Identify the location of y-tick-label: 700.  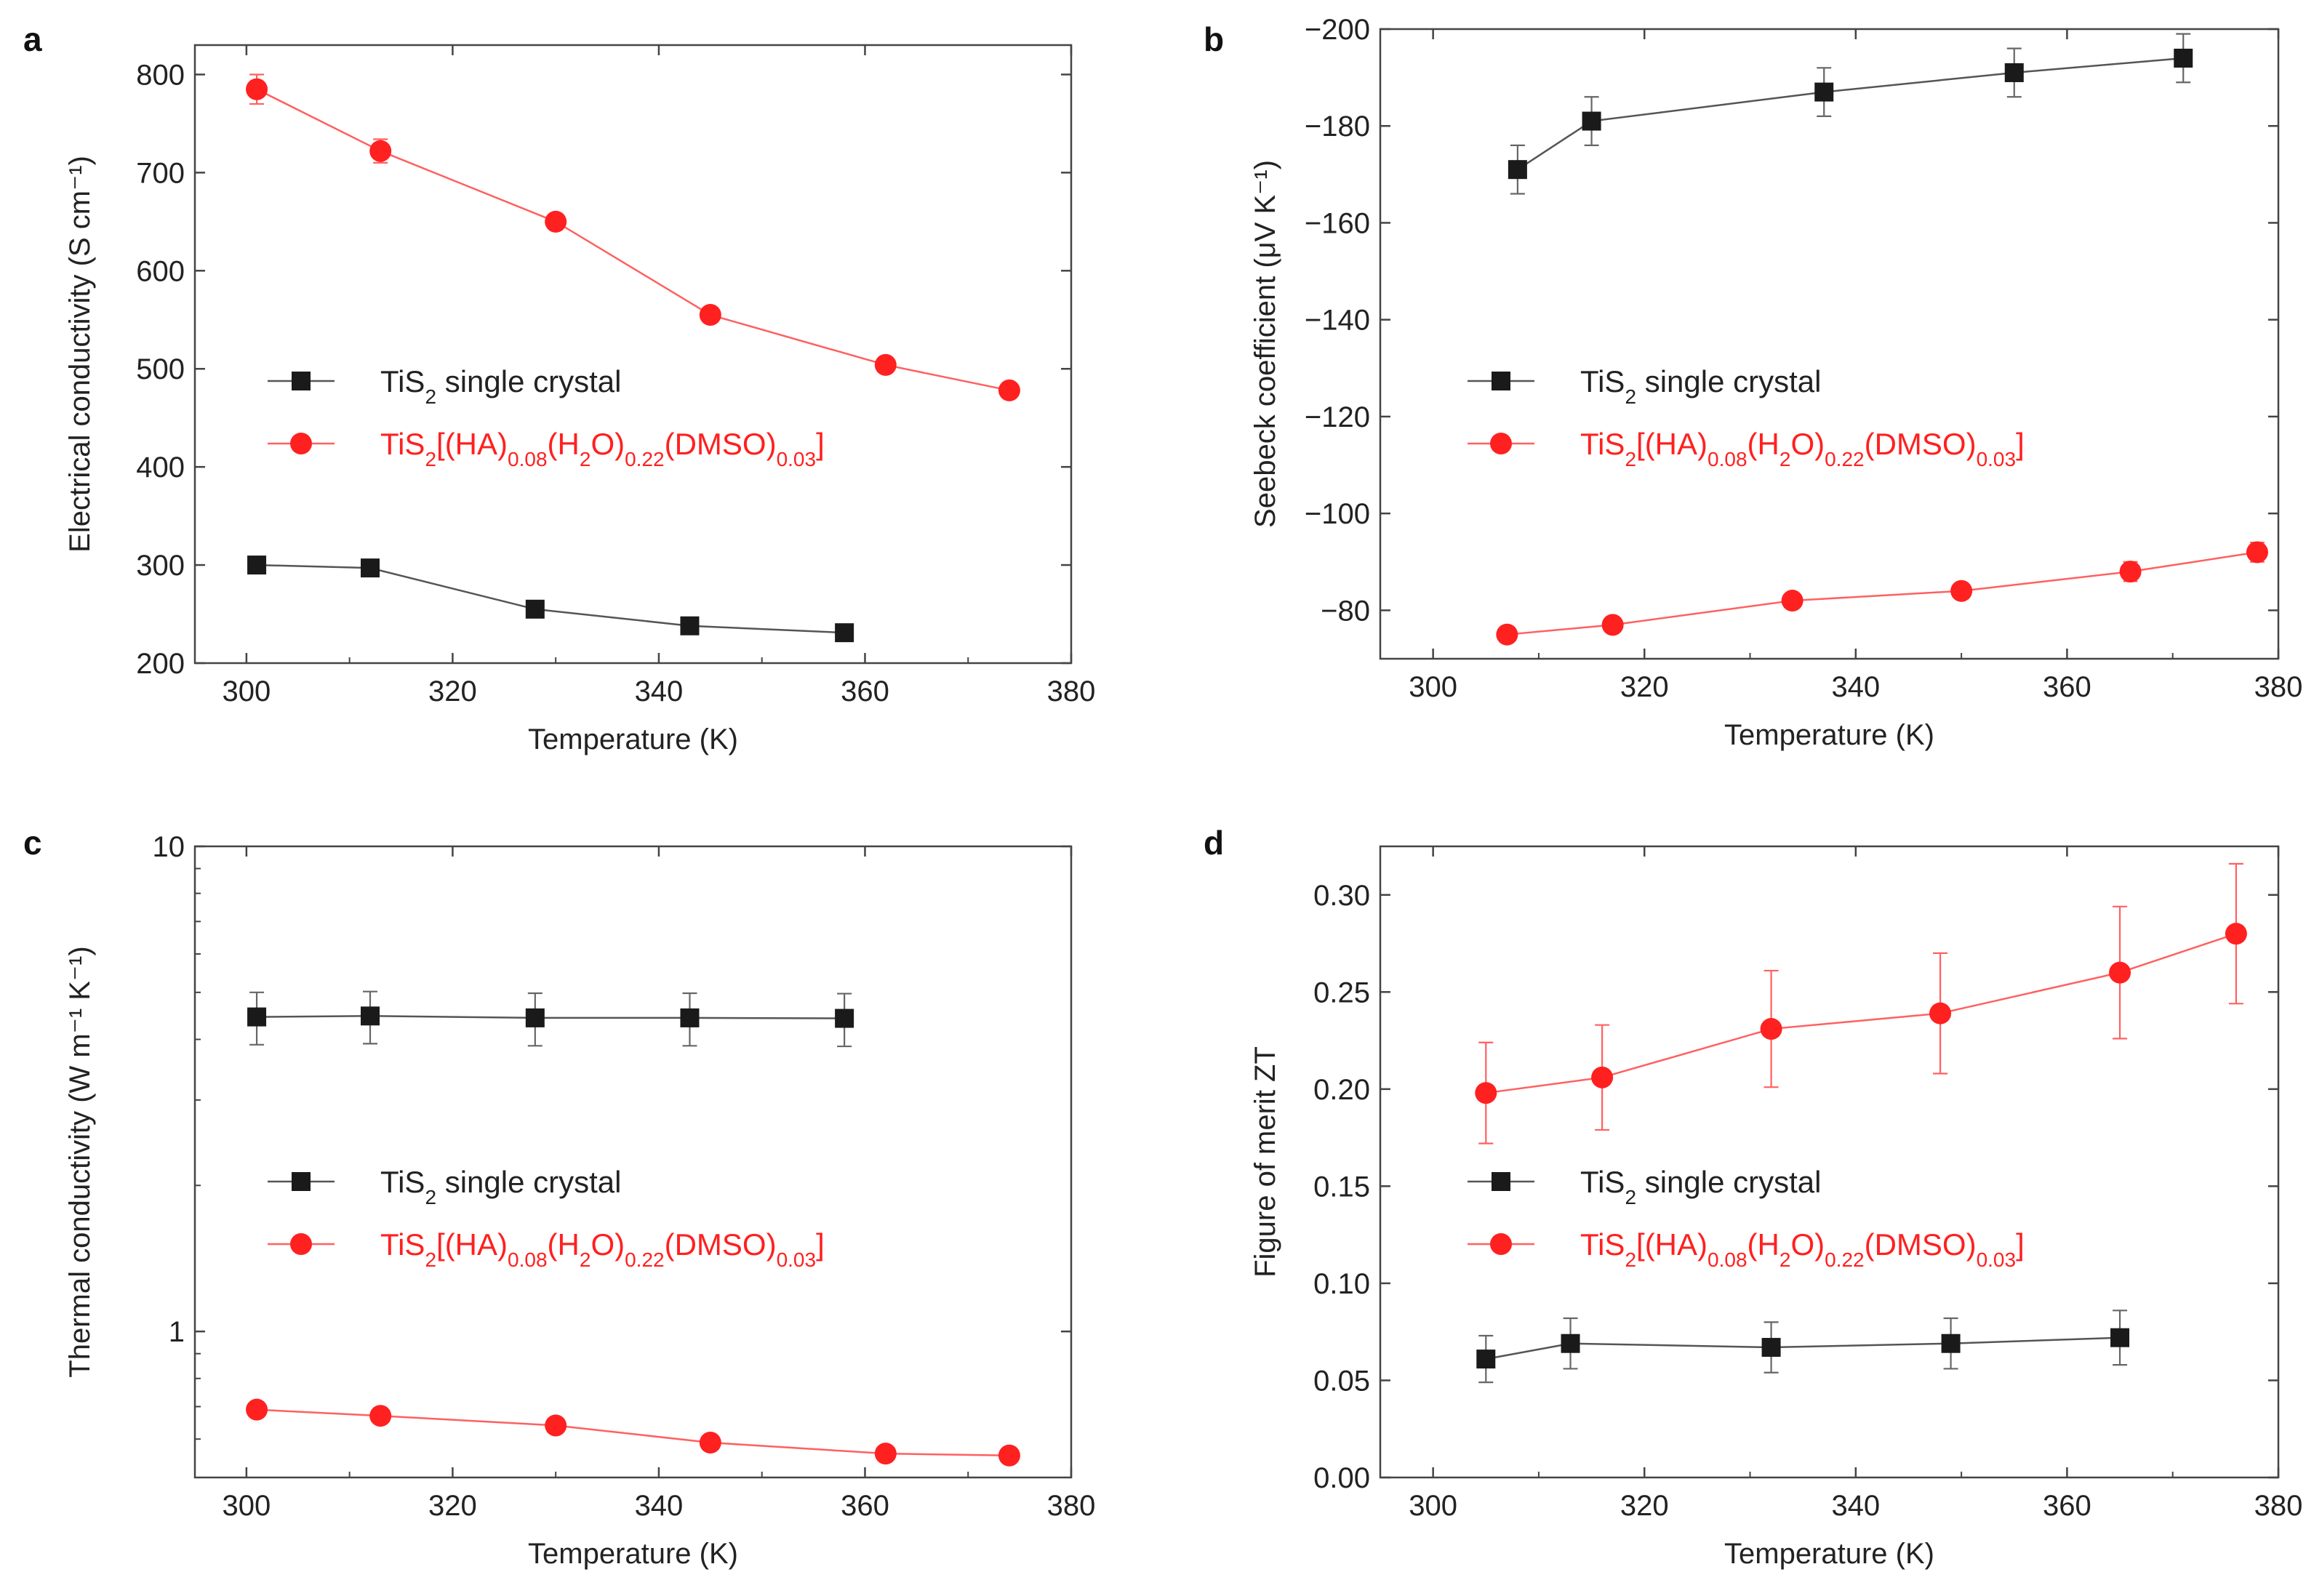
(160, 173).